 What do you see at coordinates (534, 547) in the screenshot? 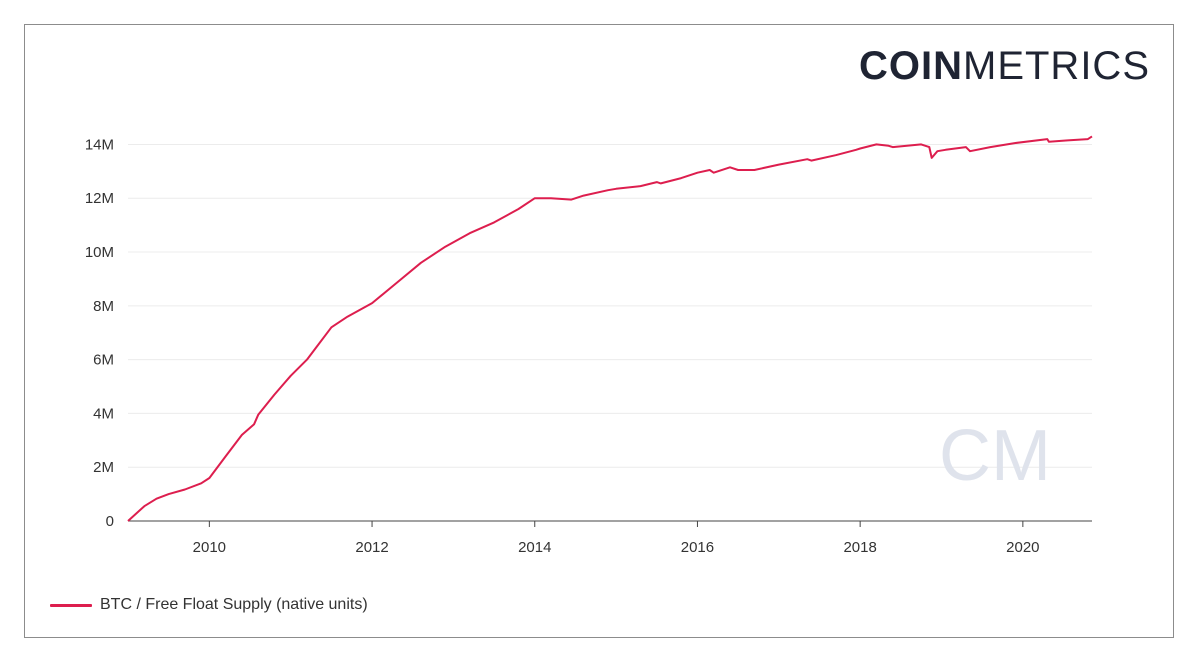
I see `x-tick-label: 2014` at bounding box center [534, 547].